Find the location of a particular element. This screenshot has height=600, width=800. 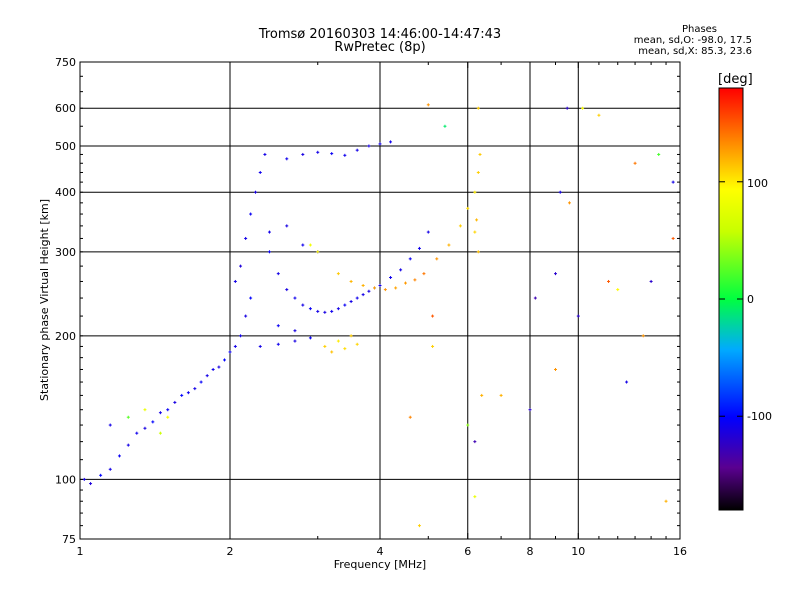

y-axis-tick-labels: 75 100 200 300 400 500 600 750 is located at coordinates (65, 301).